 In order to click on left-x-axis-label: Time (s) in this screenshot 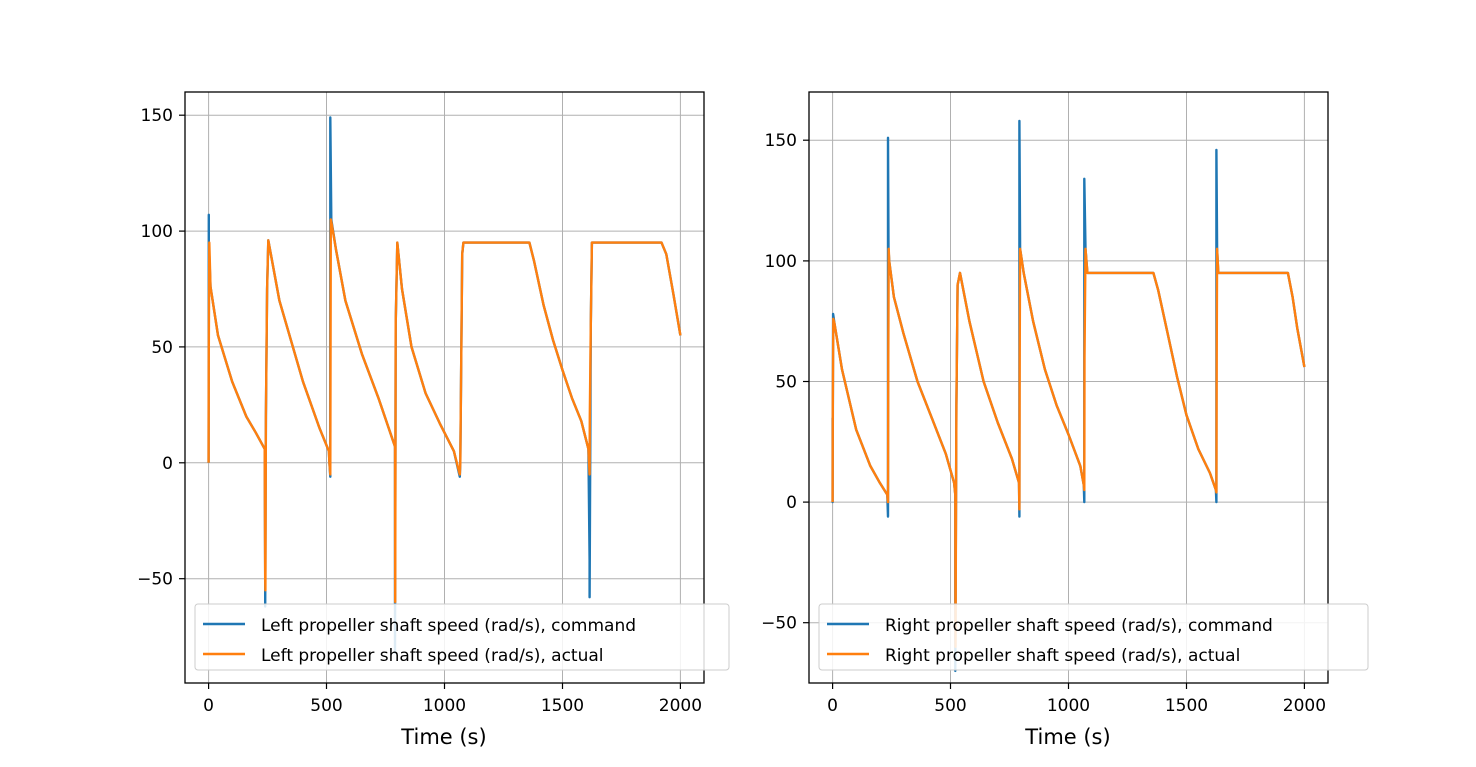, I will do `click(443, 737)`.